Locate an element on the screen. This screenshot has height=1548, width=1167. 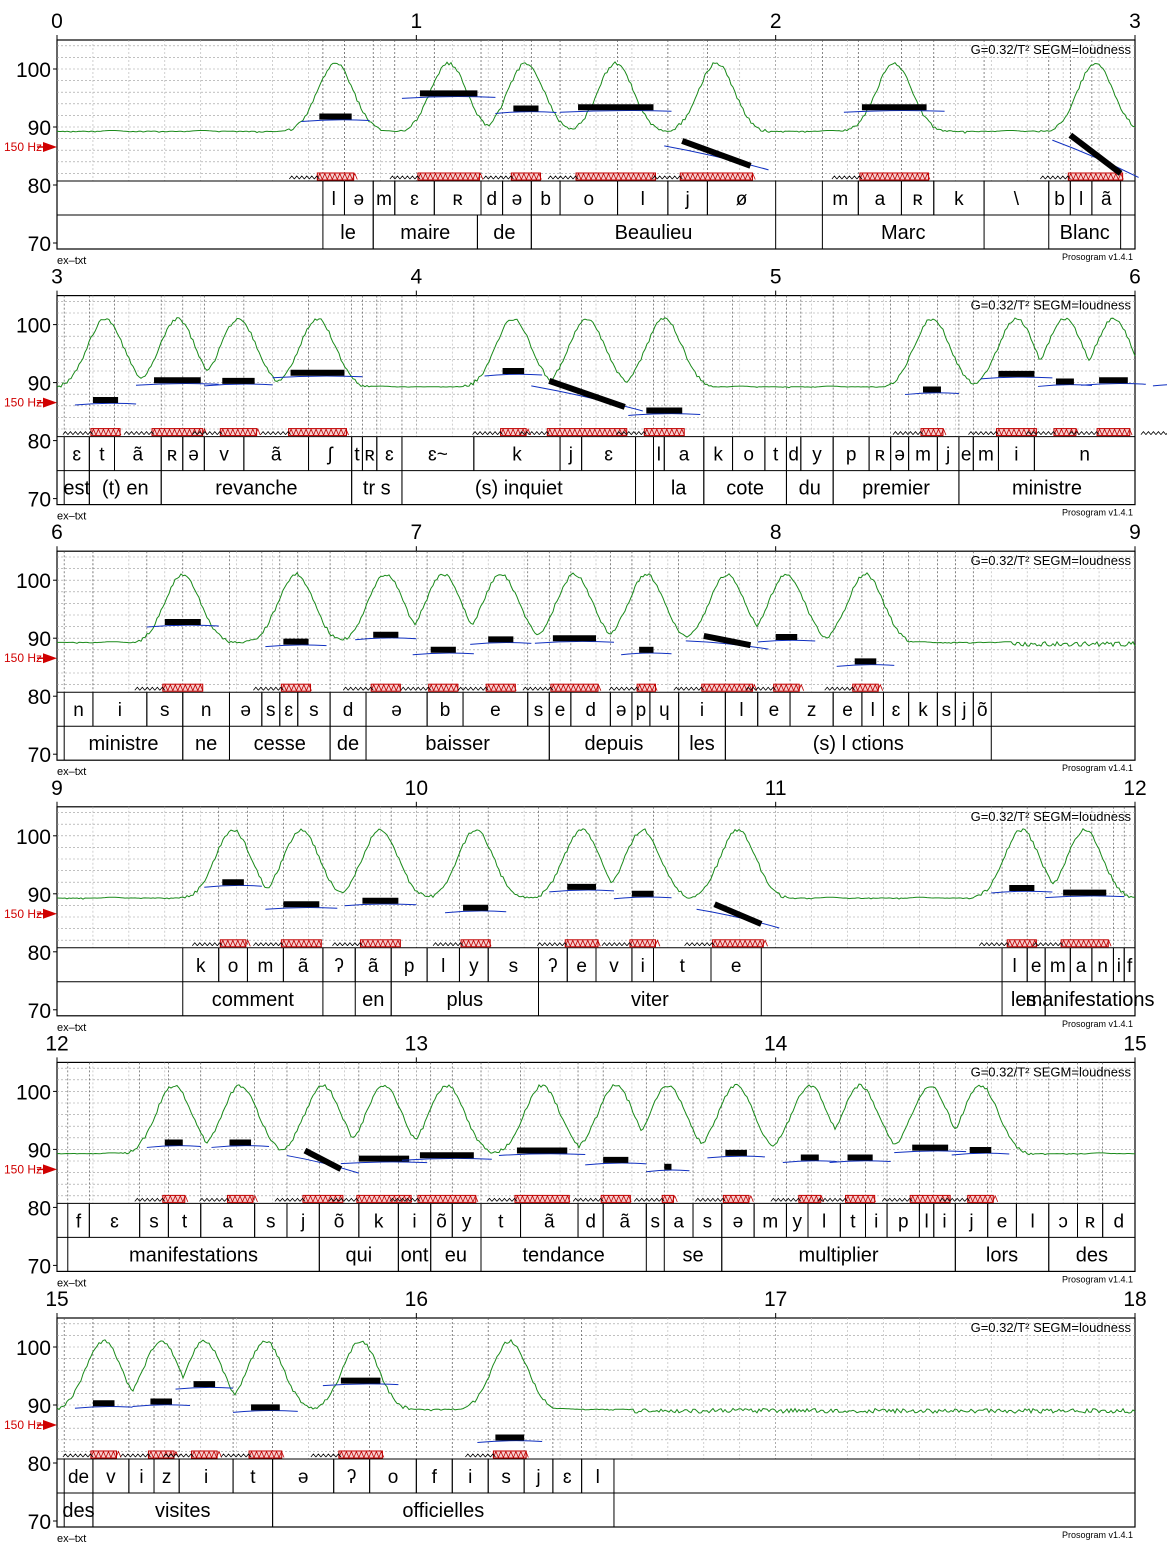
phone-label: \ is located at coordinates (1017, 199).